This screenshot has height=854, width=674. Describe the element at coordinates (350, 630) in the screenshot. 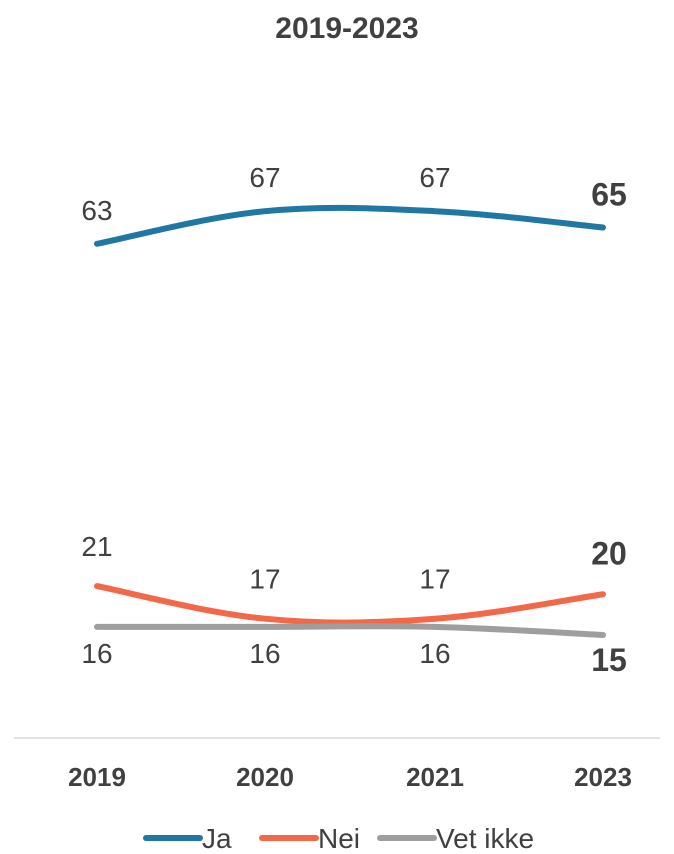

I see `series-line-vet-ikke` at that location.